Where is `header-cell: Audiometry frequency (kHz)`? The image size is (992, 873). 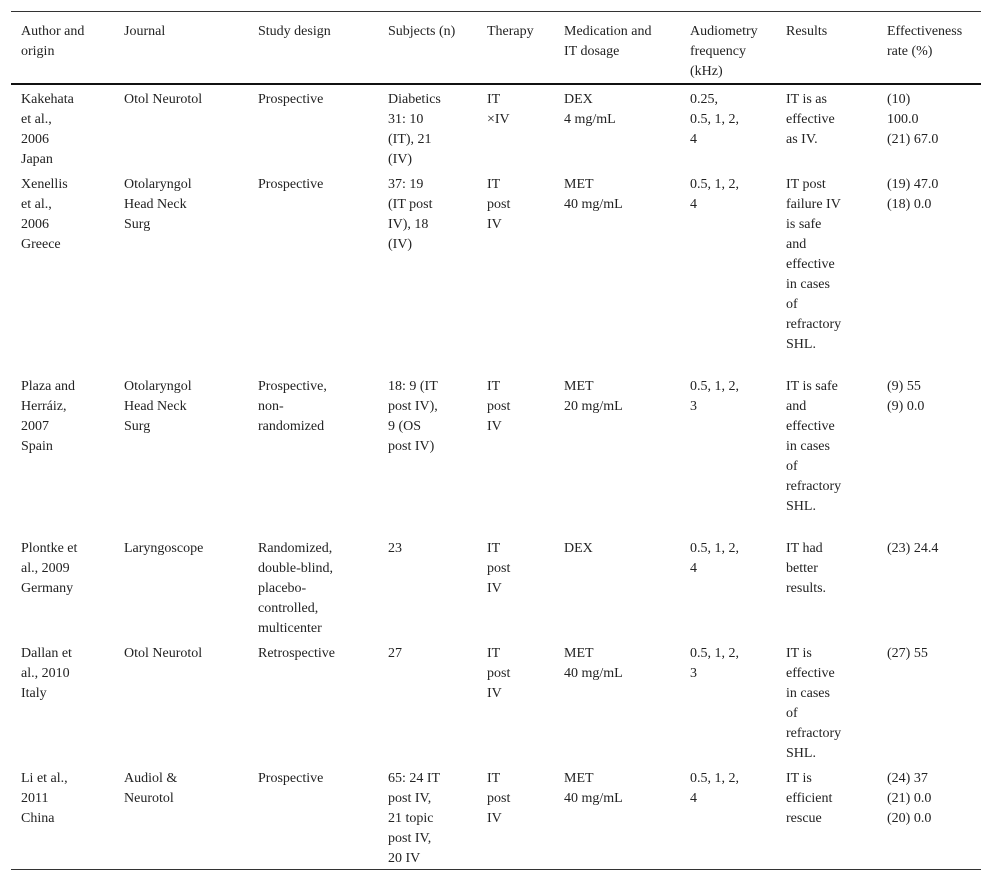
header-cell: Audiometry frequency (kHz) is located at coordinates (728, 48).